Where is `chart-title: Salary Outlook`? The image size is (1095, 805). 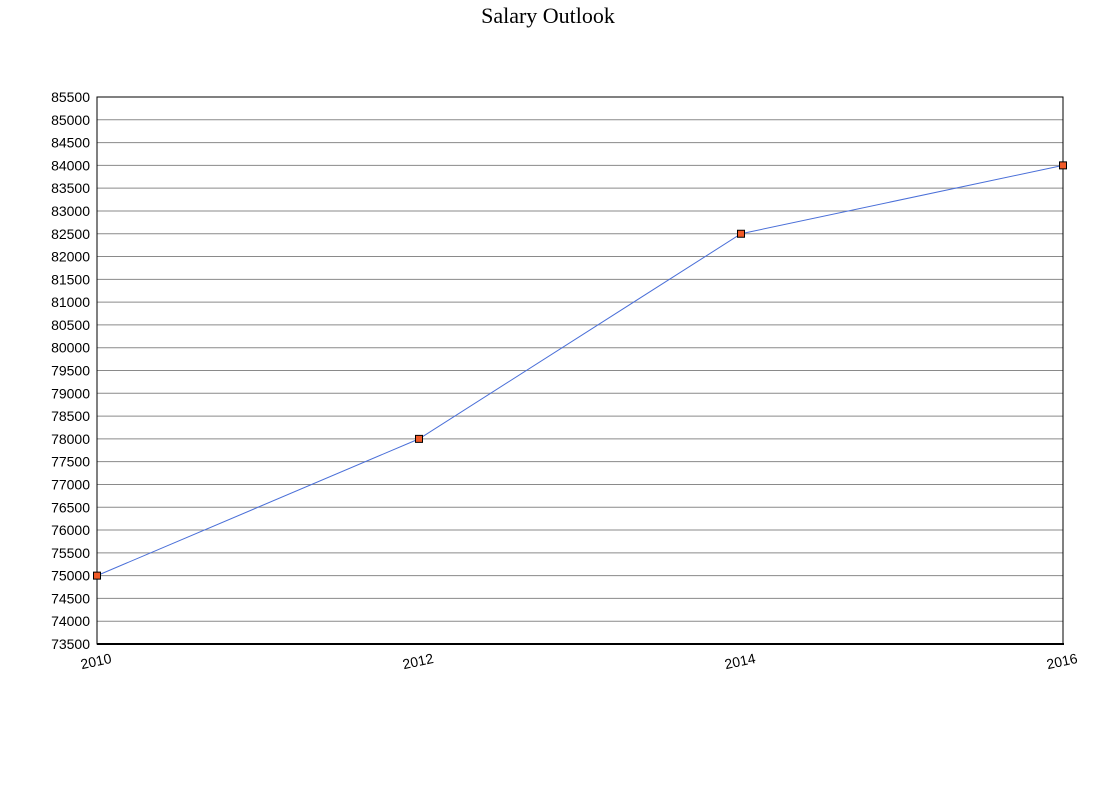 chart-title: Salary Outlook is located at coordinates (548, 15).